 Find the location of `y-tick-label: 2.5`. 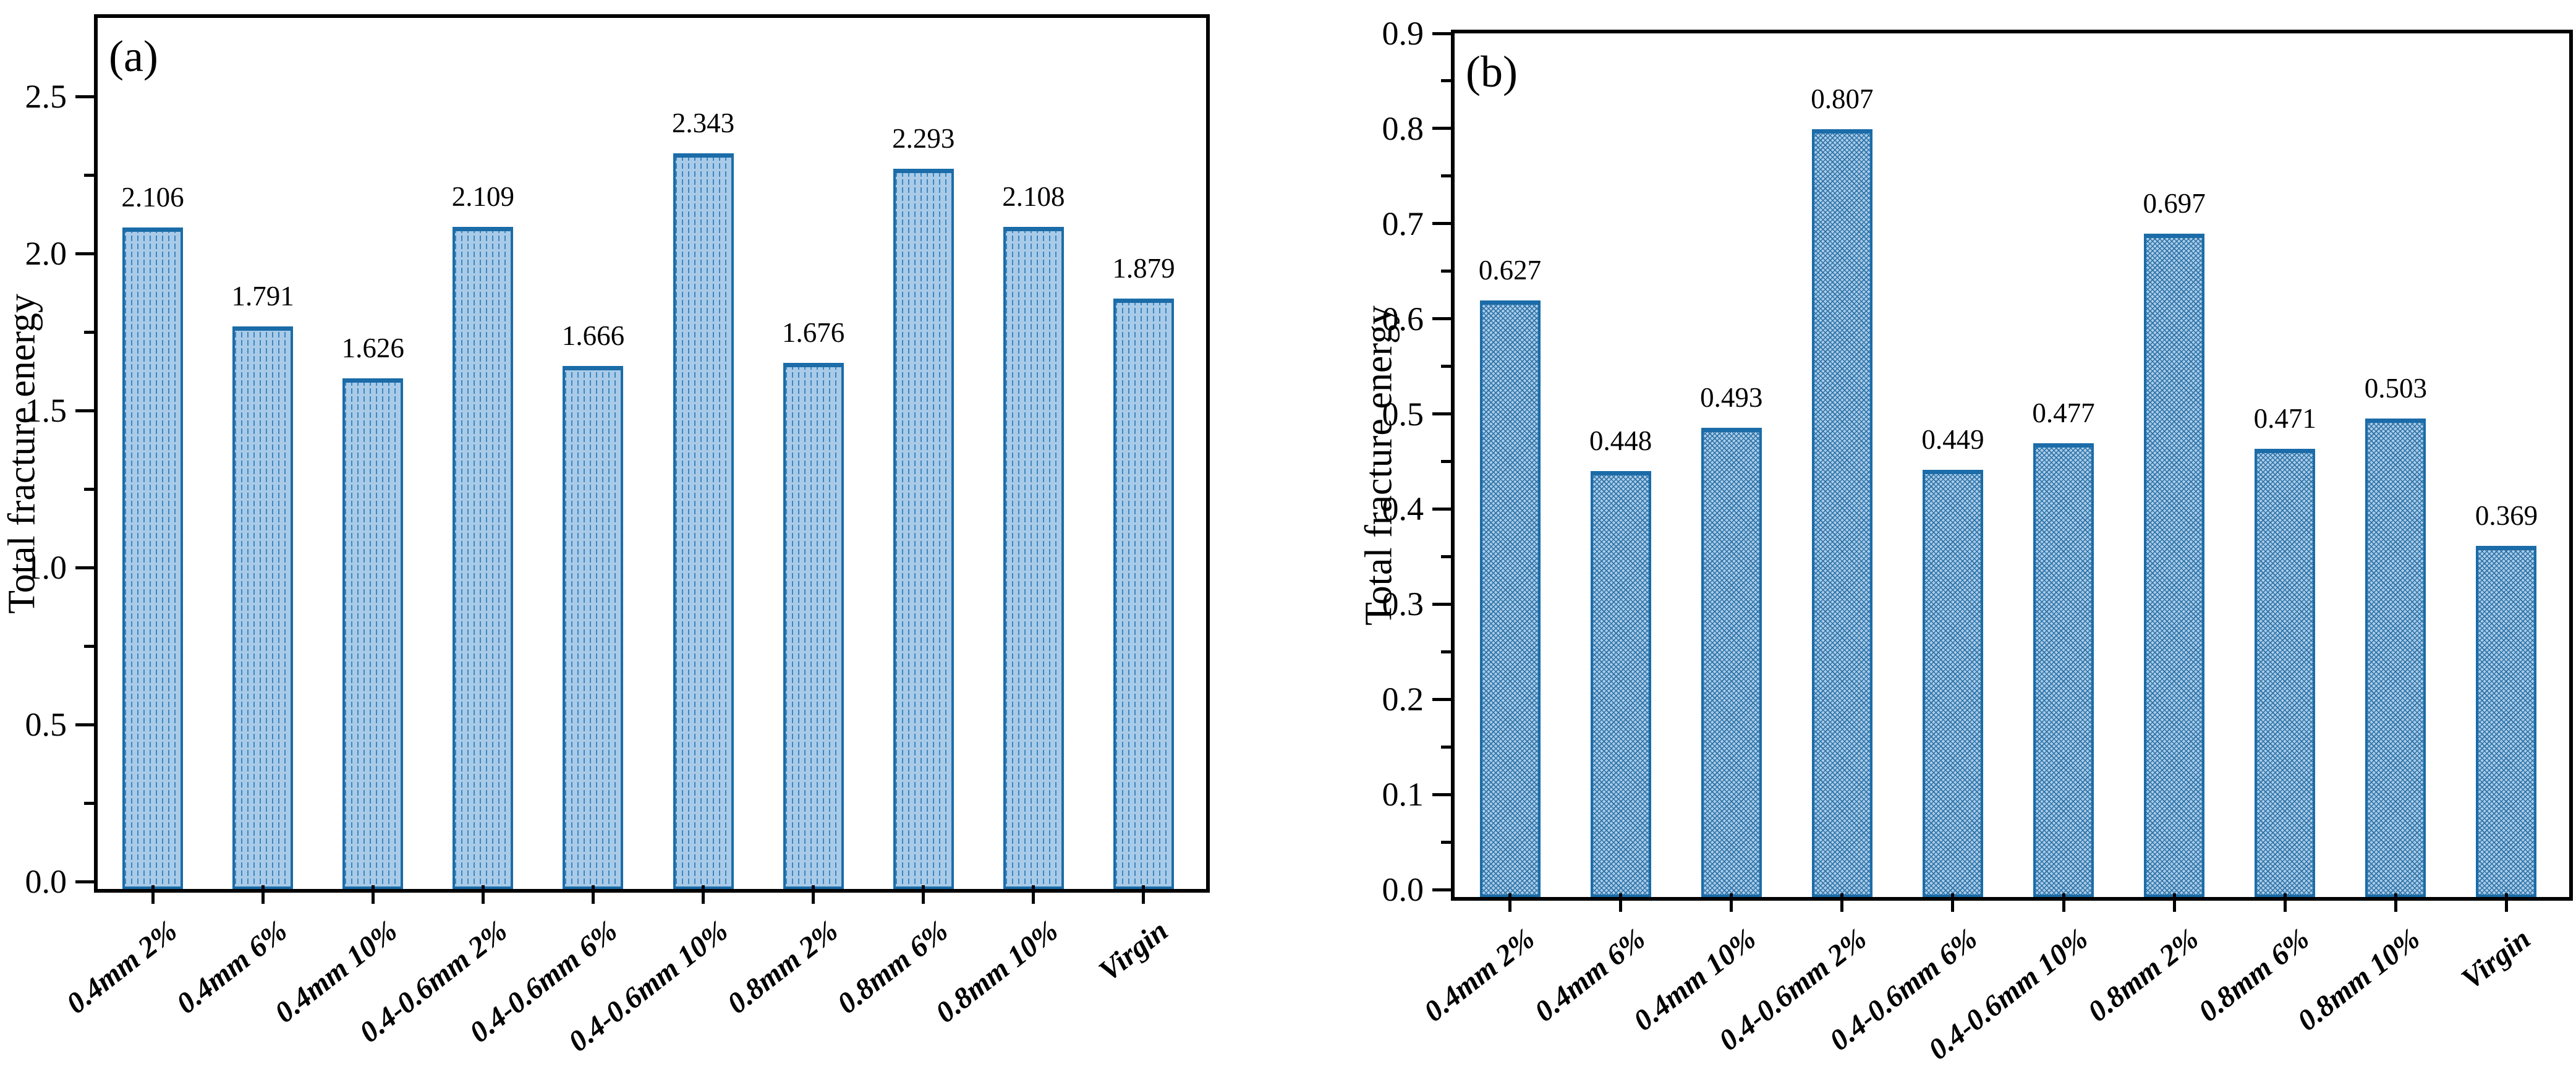

y-tick-label: 2.5 is located at coordinates (46, 97).